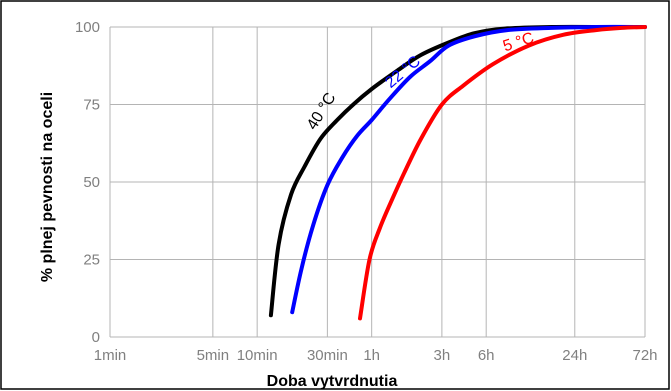 The image size is (671, 391). What do you see at coordinates (91, 260) in the screenshot?
I see `y-tick-label: 25` at bounding box center [91, 260].